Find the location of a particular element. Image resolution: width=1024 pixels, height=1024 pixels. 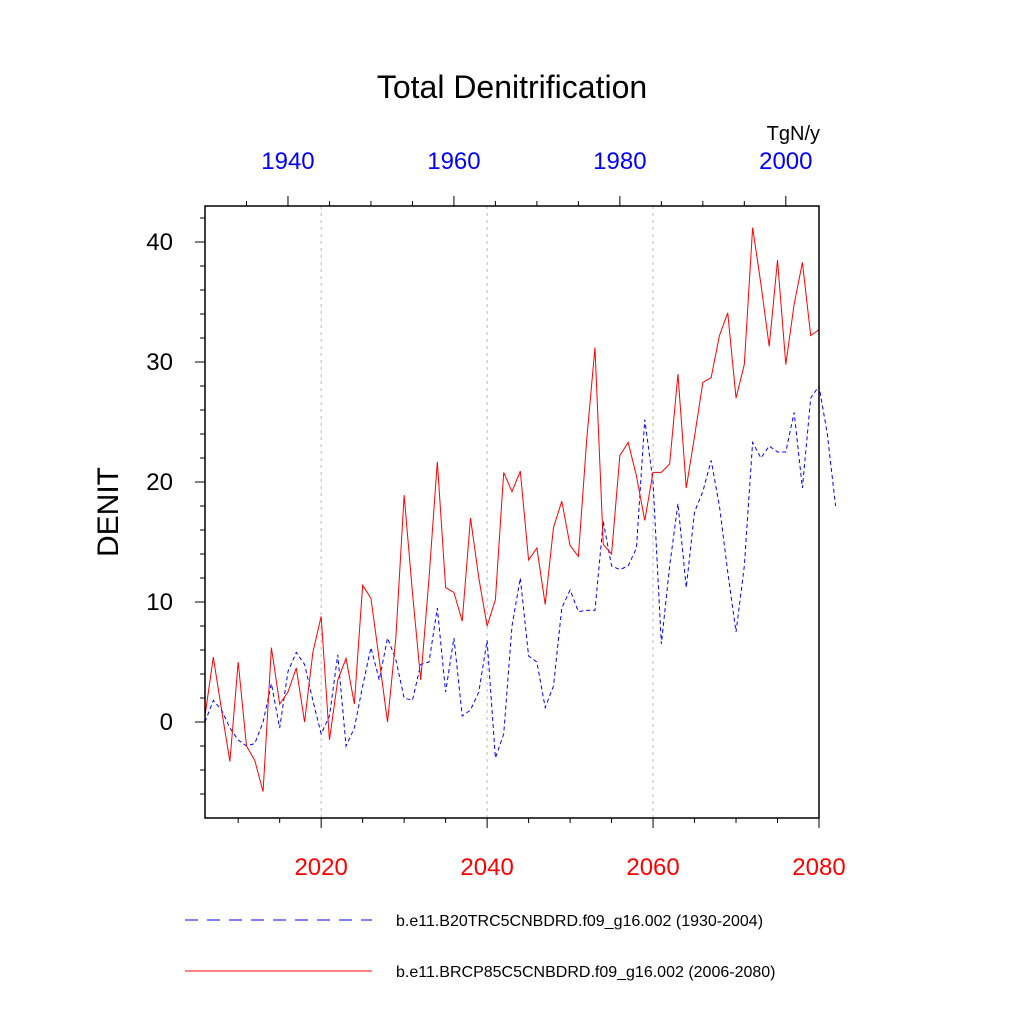

y-tick-label: 10 is located at coordinates (159, 602).